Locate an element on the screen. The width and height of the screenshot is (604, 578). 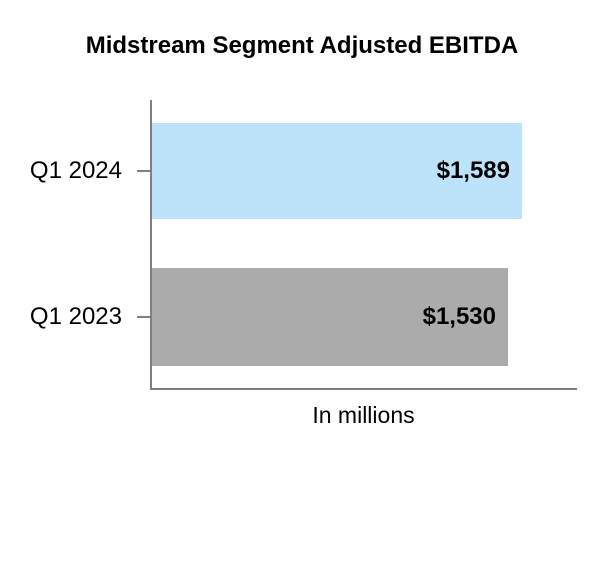
category-label-q1-2023: Q1 2023 is located at coordinates (75, 316).